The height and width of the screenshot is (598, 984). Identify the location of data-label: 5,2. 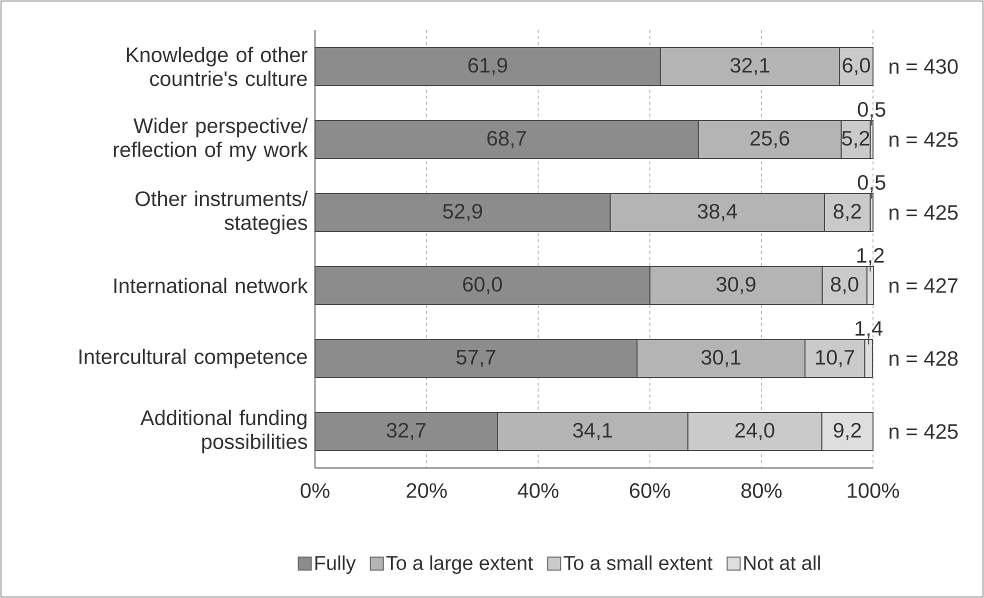
(856, 139).